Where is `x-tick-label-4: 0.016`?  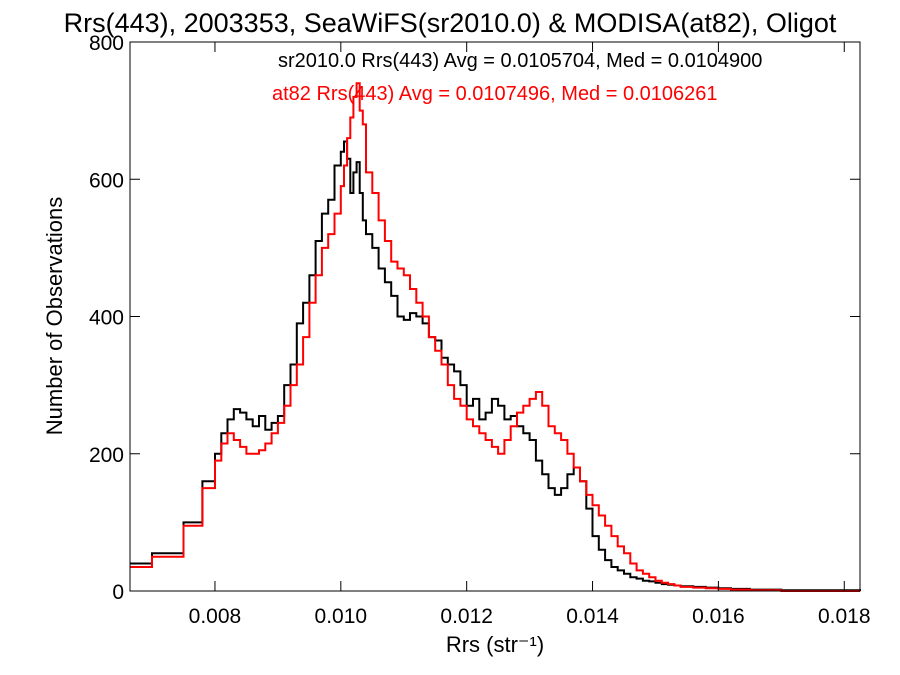 x-tick-label-4: 0.016 is located at coordinates (718, 616).